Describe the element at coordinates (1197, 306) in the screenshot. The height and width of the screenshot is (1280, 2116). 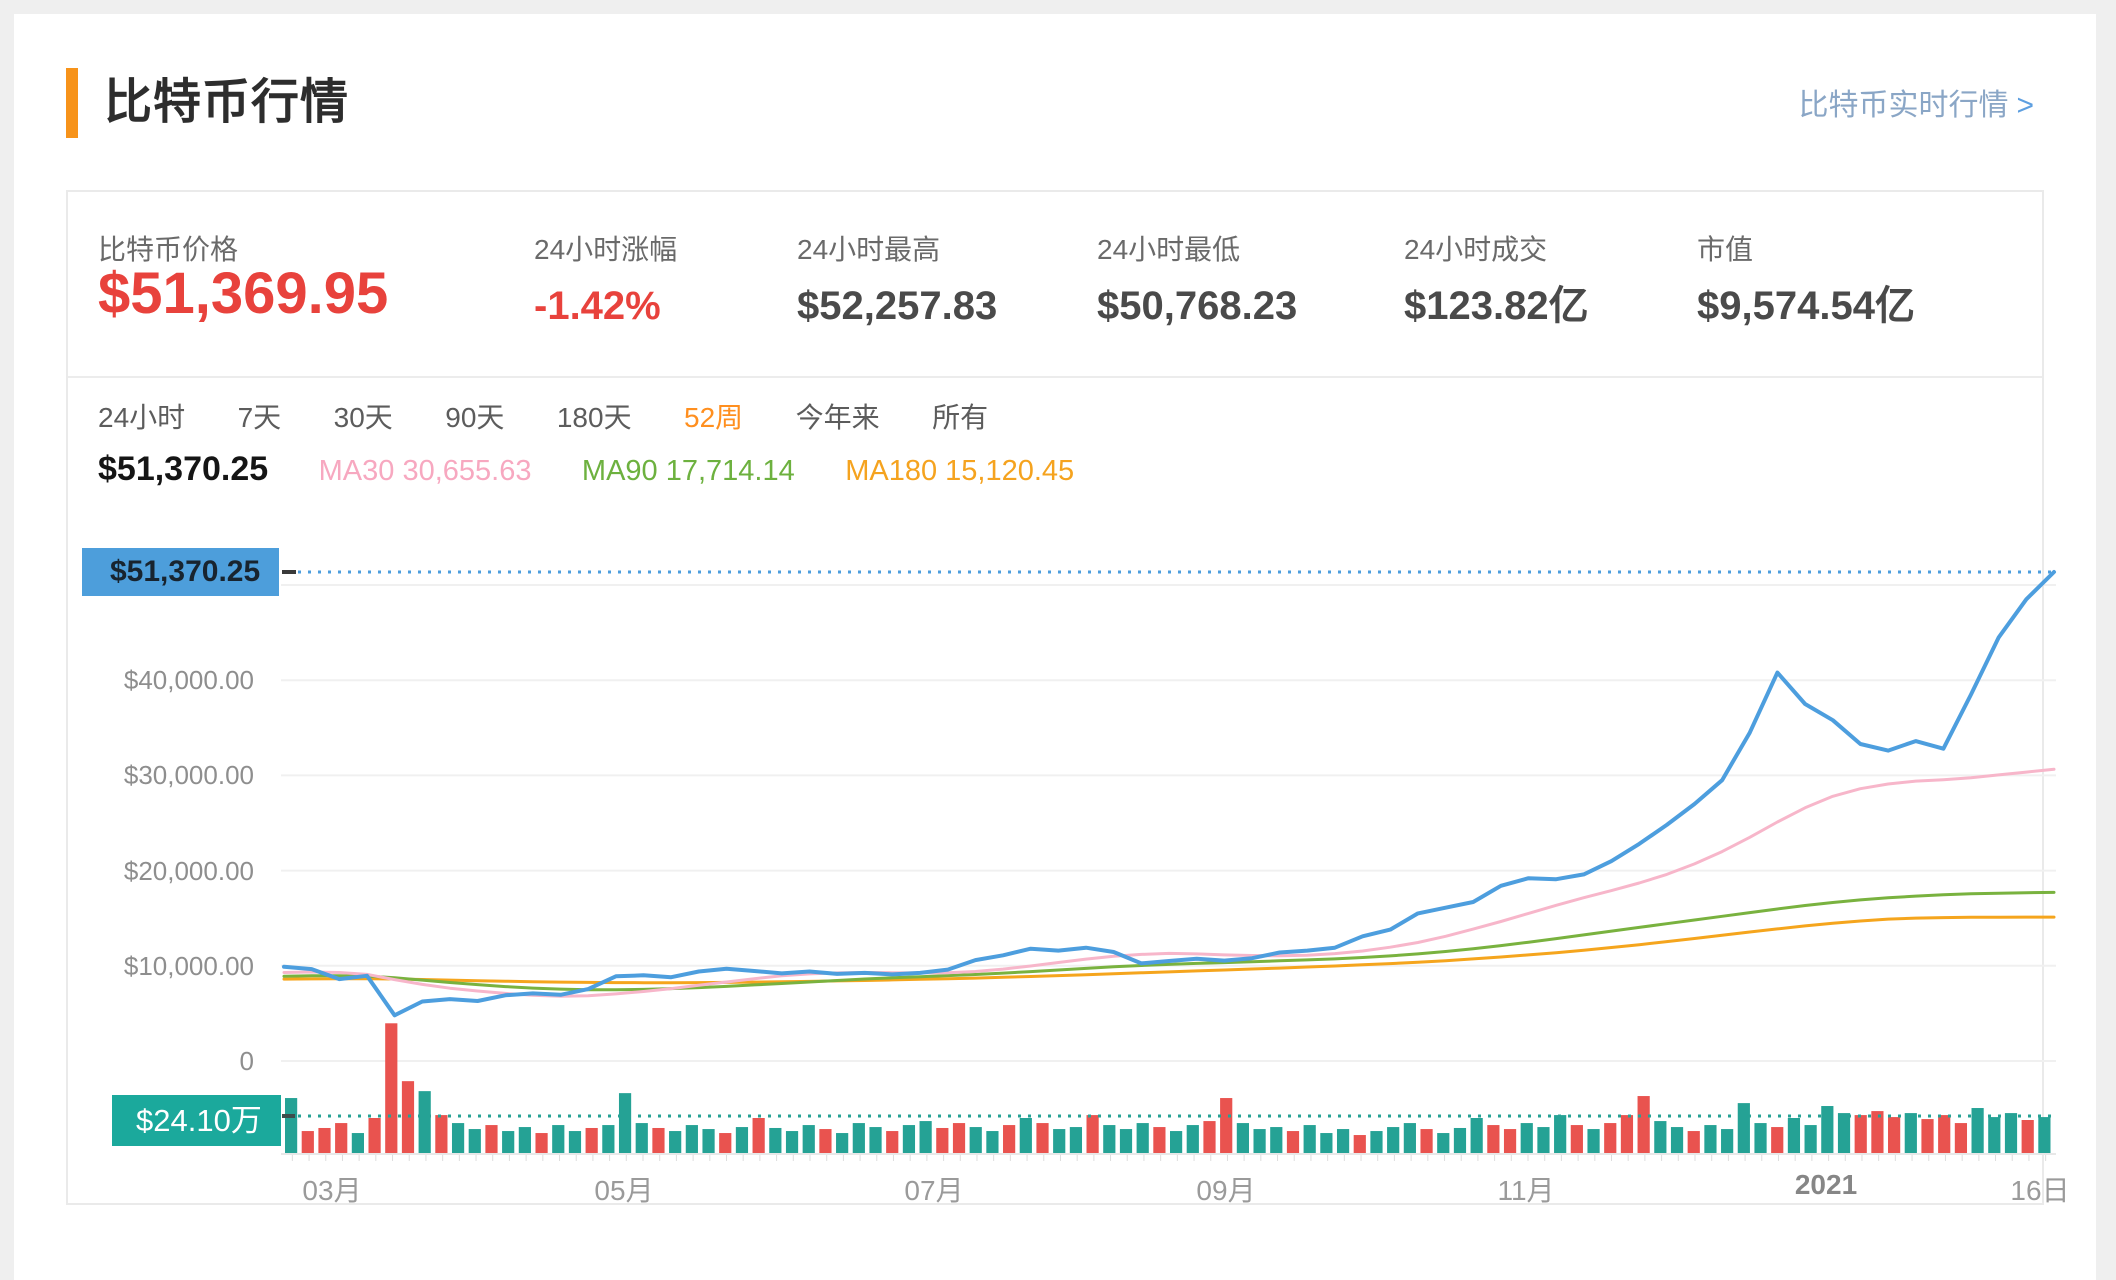
I see `stat-value: $50,768.23` at that location.